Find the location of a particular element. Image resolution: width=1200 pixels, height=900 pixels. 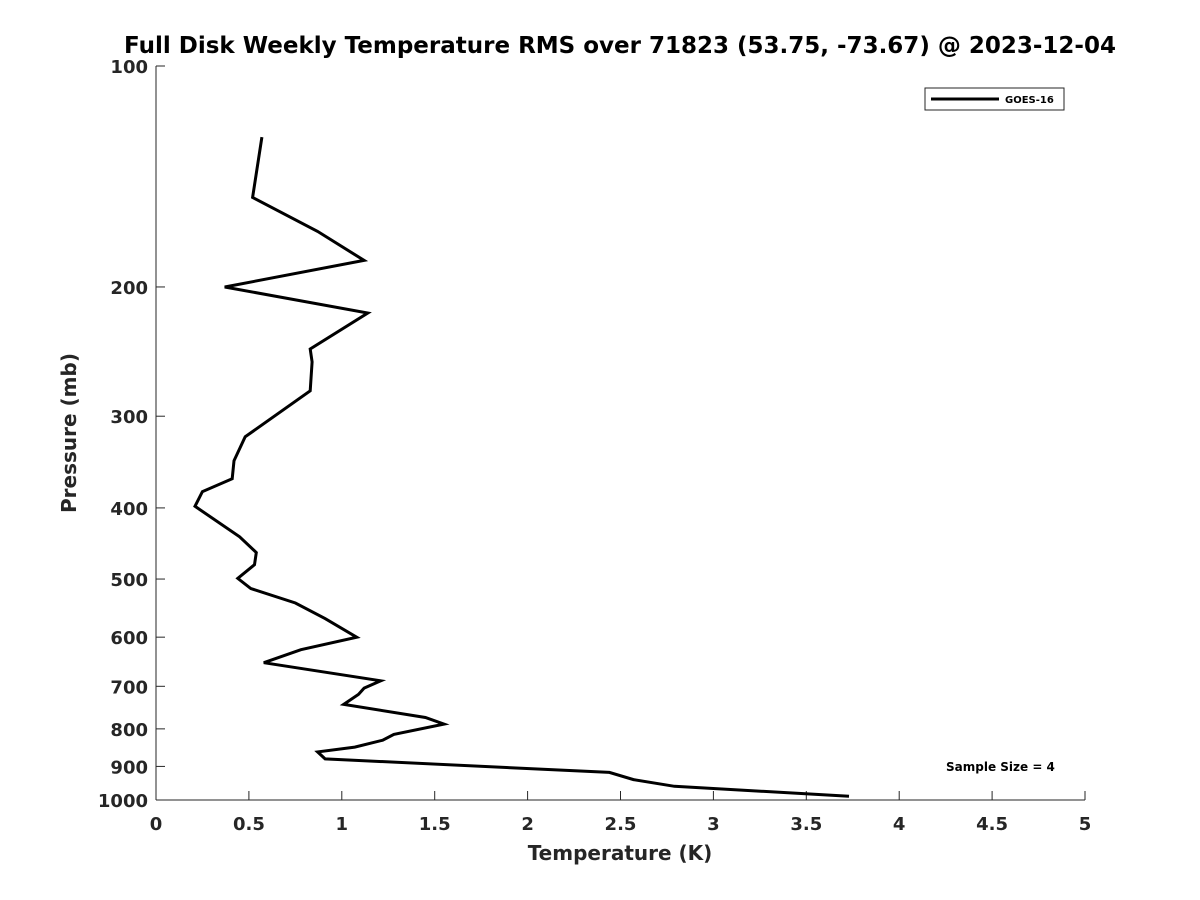

y-tick-label: 900 is located at coordinates (129, 767).